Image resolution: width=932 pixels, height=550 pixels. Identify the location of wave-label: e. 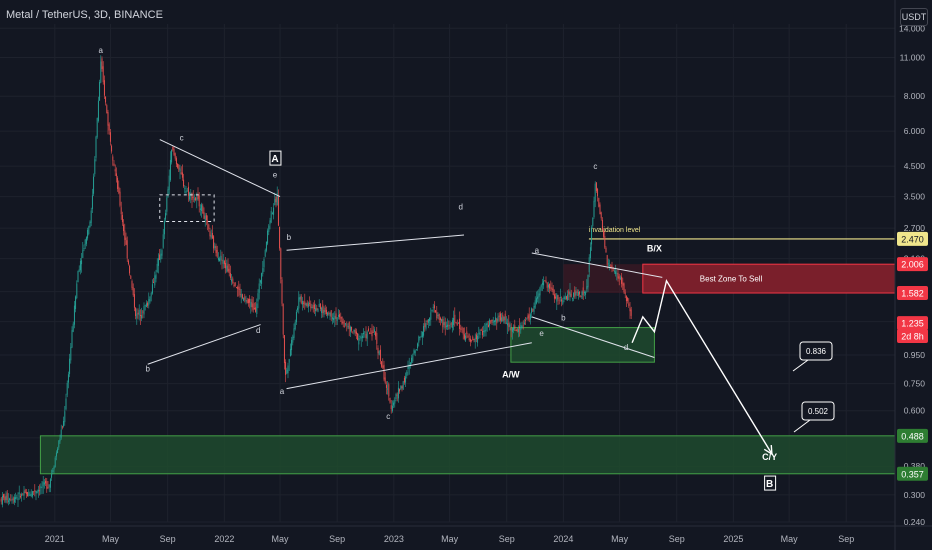
(275, 174).